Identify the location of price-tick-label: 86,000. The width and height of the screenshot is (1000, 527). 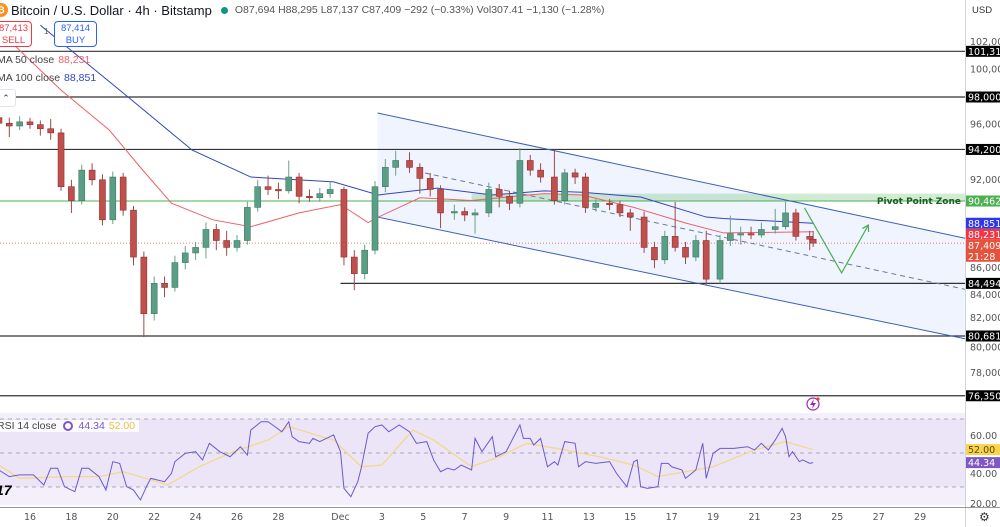
(985, 268).